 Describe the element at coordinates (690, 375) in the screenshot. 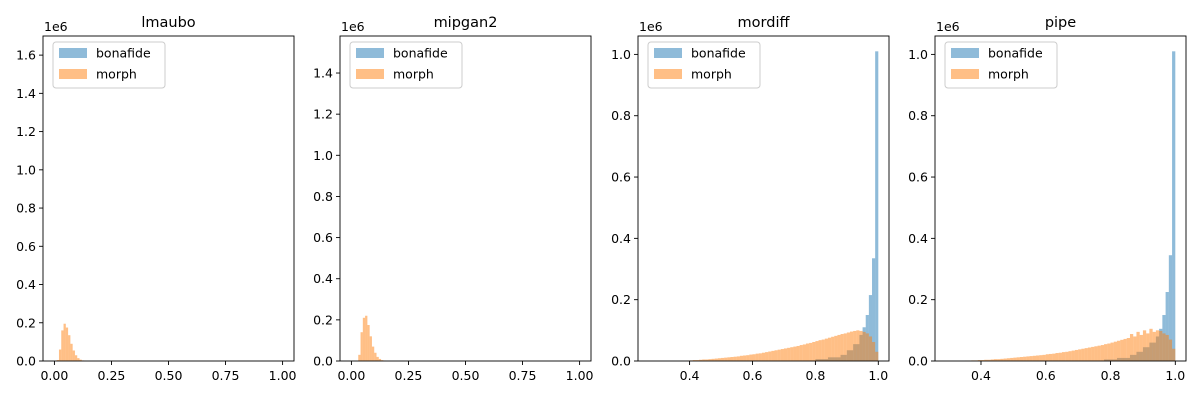

I see `x-tick-label: 0.4` at that location.